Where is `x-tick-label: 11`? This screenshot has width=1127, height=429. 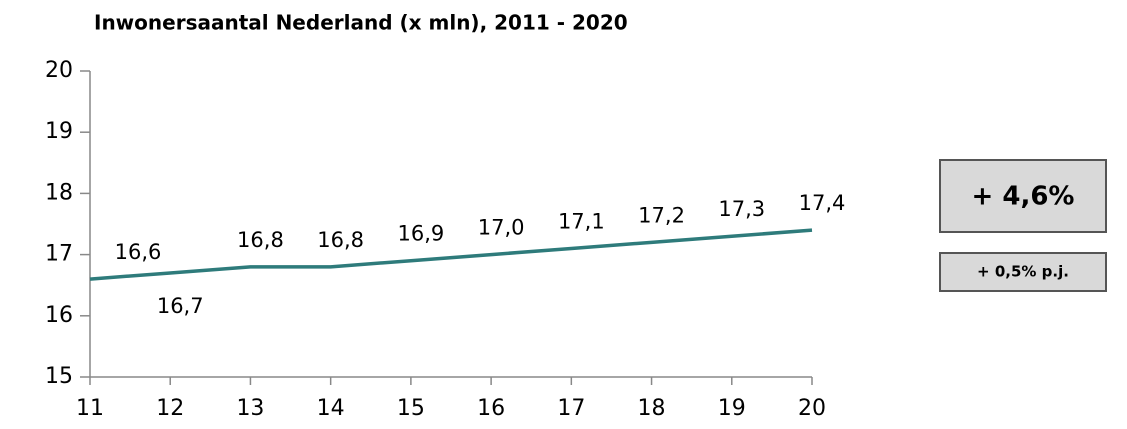
x-tick-label: 11 is located at coordinates (90, 408).